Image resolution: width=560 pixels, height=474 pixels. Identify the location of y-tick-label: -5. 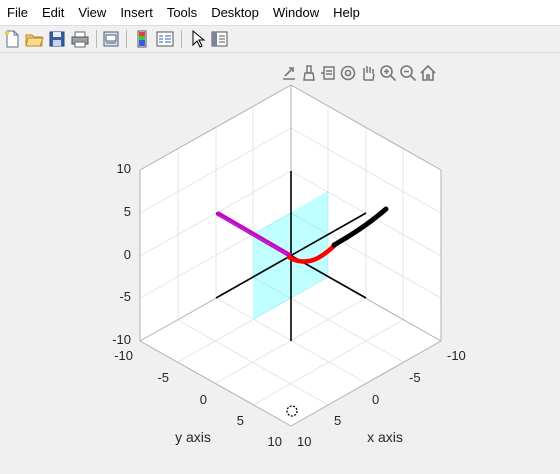
(163, 377).